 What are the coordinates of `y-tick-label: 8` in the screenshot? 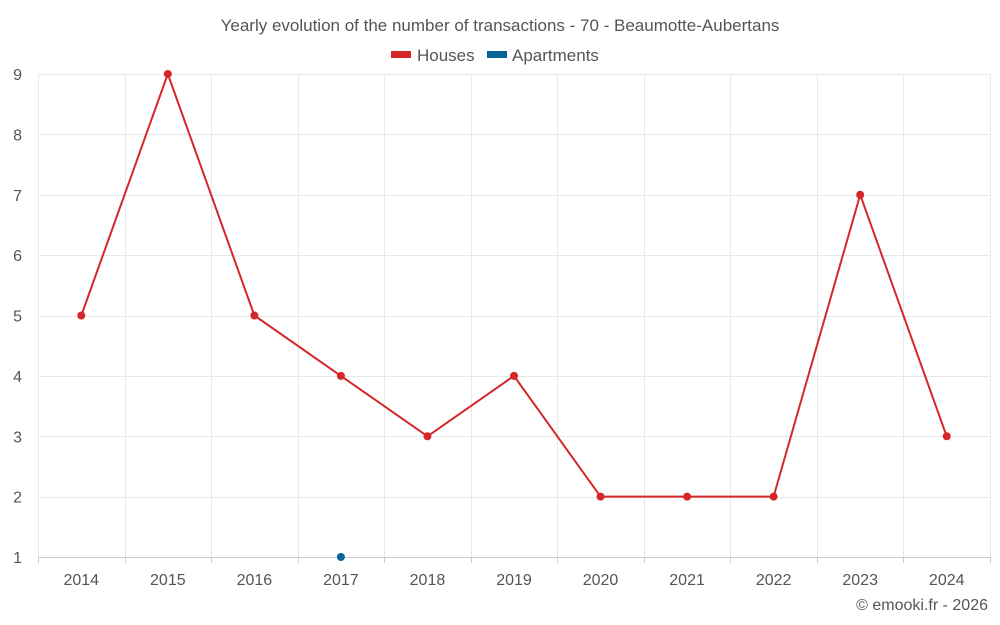 It's located at (17, 135).